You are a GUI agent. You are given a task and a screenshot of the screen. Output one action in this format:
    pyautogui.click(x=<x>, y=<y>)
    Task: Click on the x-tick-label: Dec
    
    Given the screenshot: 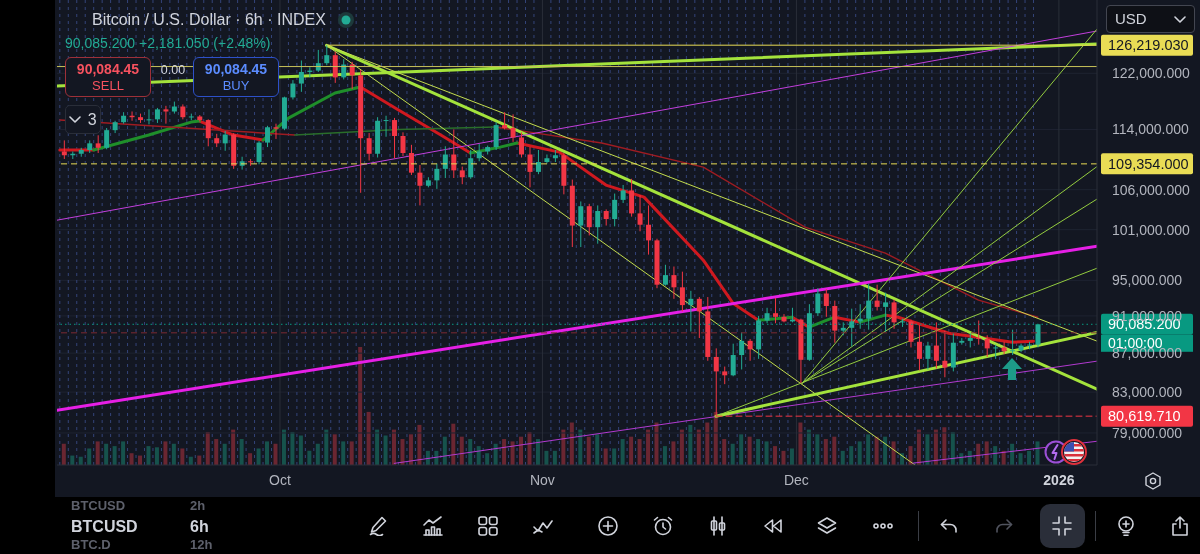 What is the action you would take?
    pyautogui.click(x=796, y=480)
    